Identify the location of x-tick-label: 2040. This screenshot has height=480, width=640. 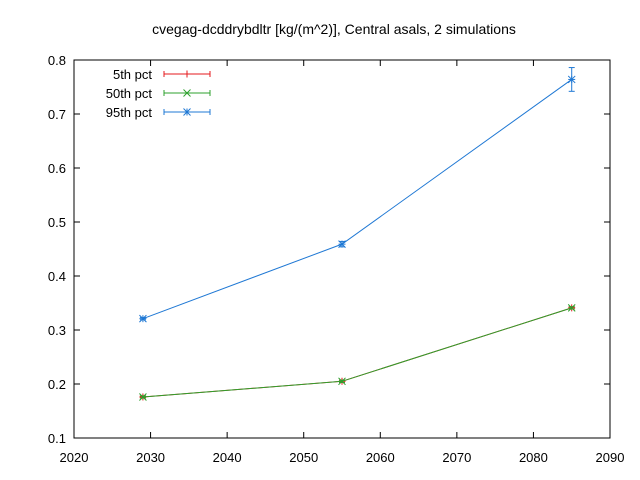
(227, 457).